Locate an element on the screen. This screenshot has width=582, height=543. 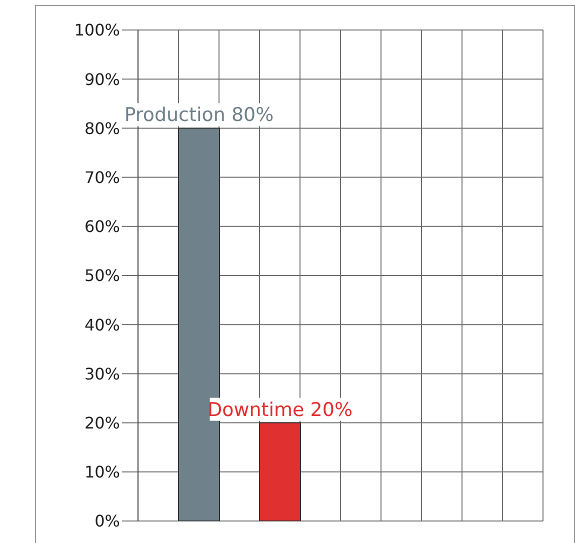
y-tick-label: 30% is located at coordinates (102, 374).